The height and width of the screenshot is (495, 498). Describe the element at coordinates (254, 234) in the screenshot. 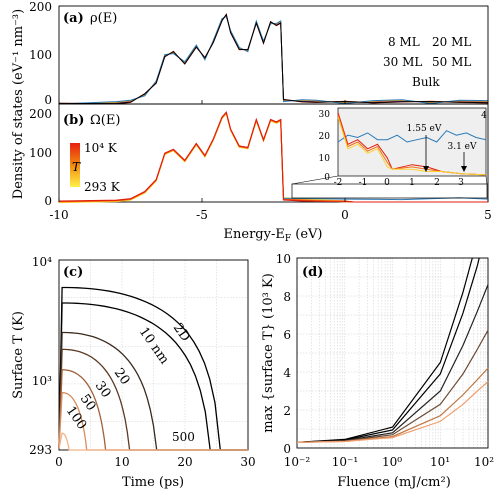

I see `top-xlabel-main: Energy-E` at that location.